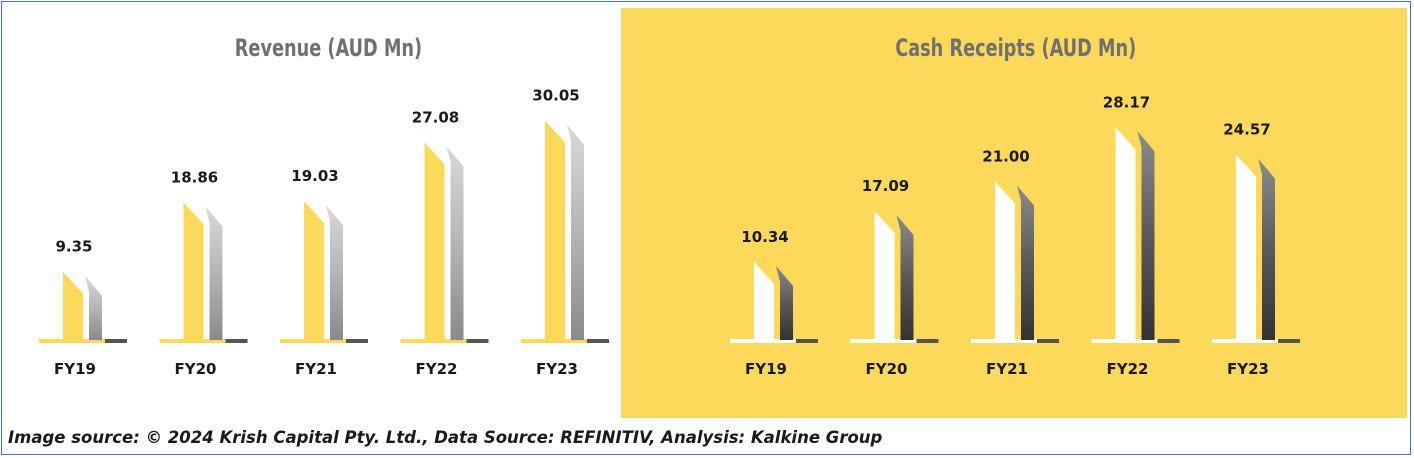 The height and width of the screenshot is (458, 1414). What do you see at coordinates (887, 369) in the screenshot?
I see `cash-receipts-category-label-1: FY20` at bounding box center [887, 369].